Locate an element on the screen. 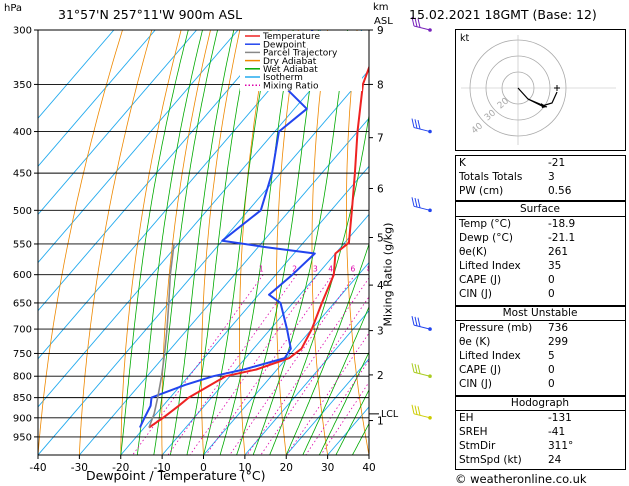 This screenshot has width=629, height=486. legend-label: Dewpoint is located at coordinates (284, 45).